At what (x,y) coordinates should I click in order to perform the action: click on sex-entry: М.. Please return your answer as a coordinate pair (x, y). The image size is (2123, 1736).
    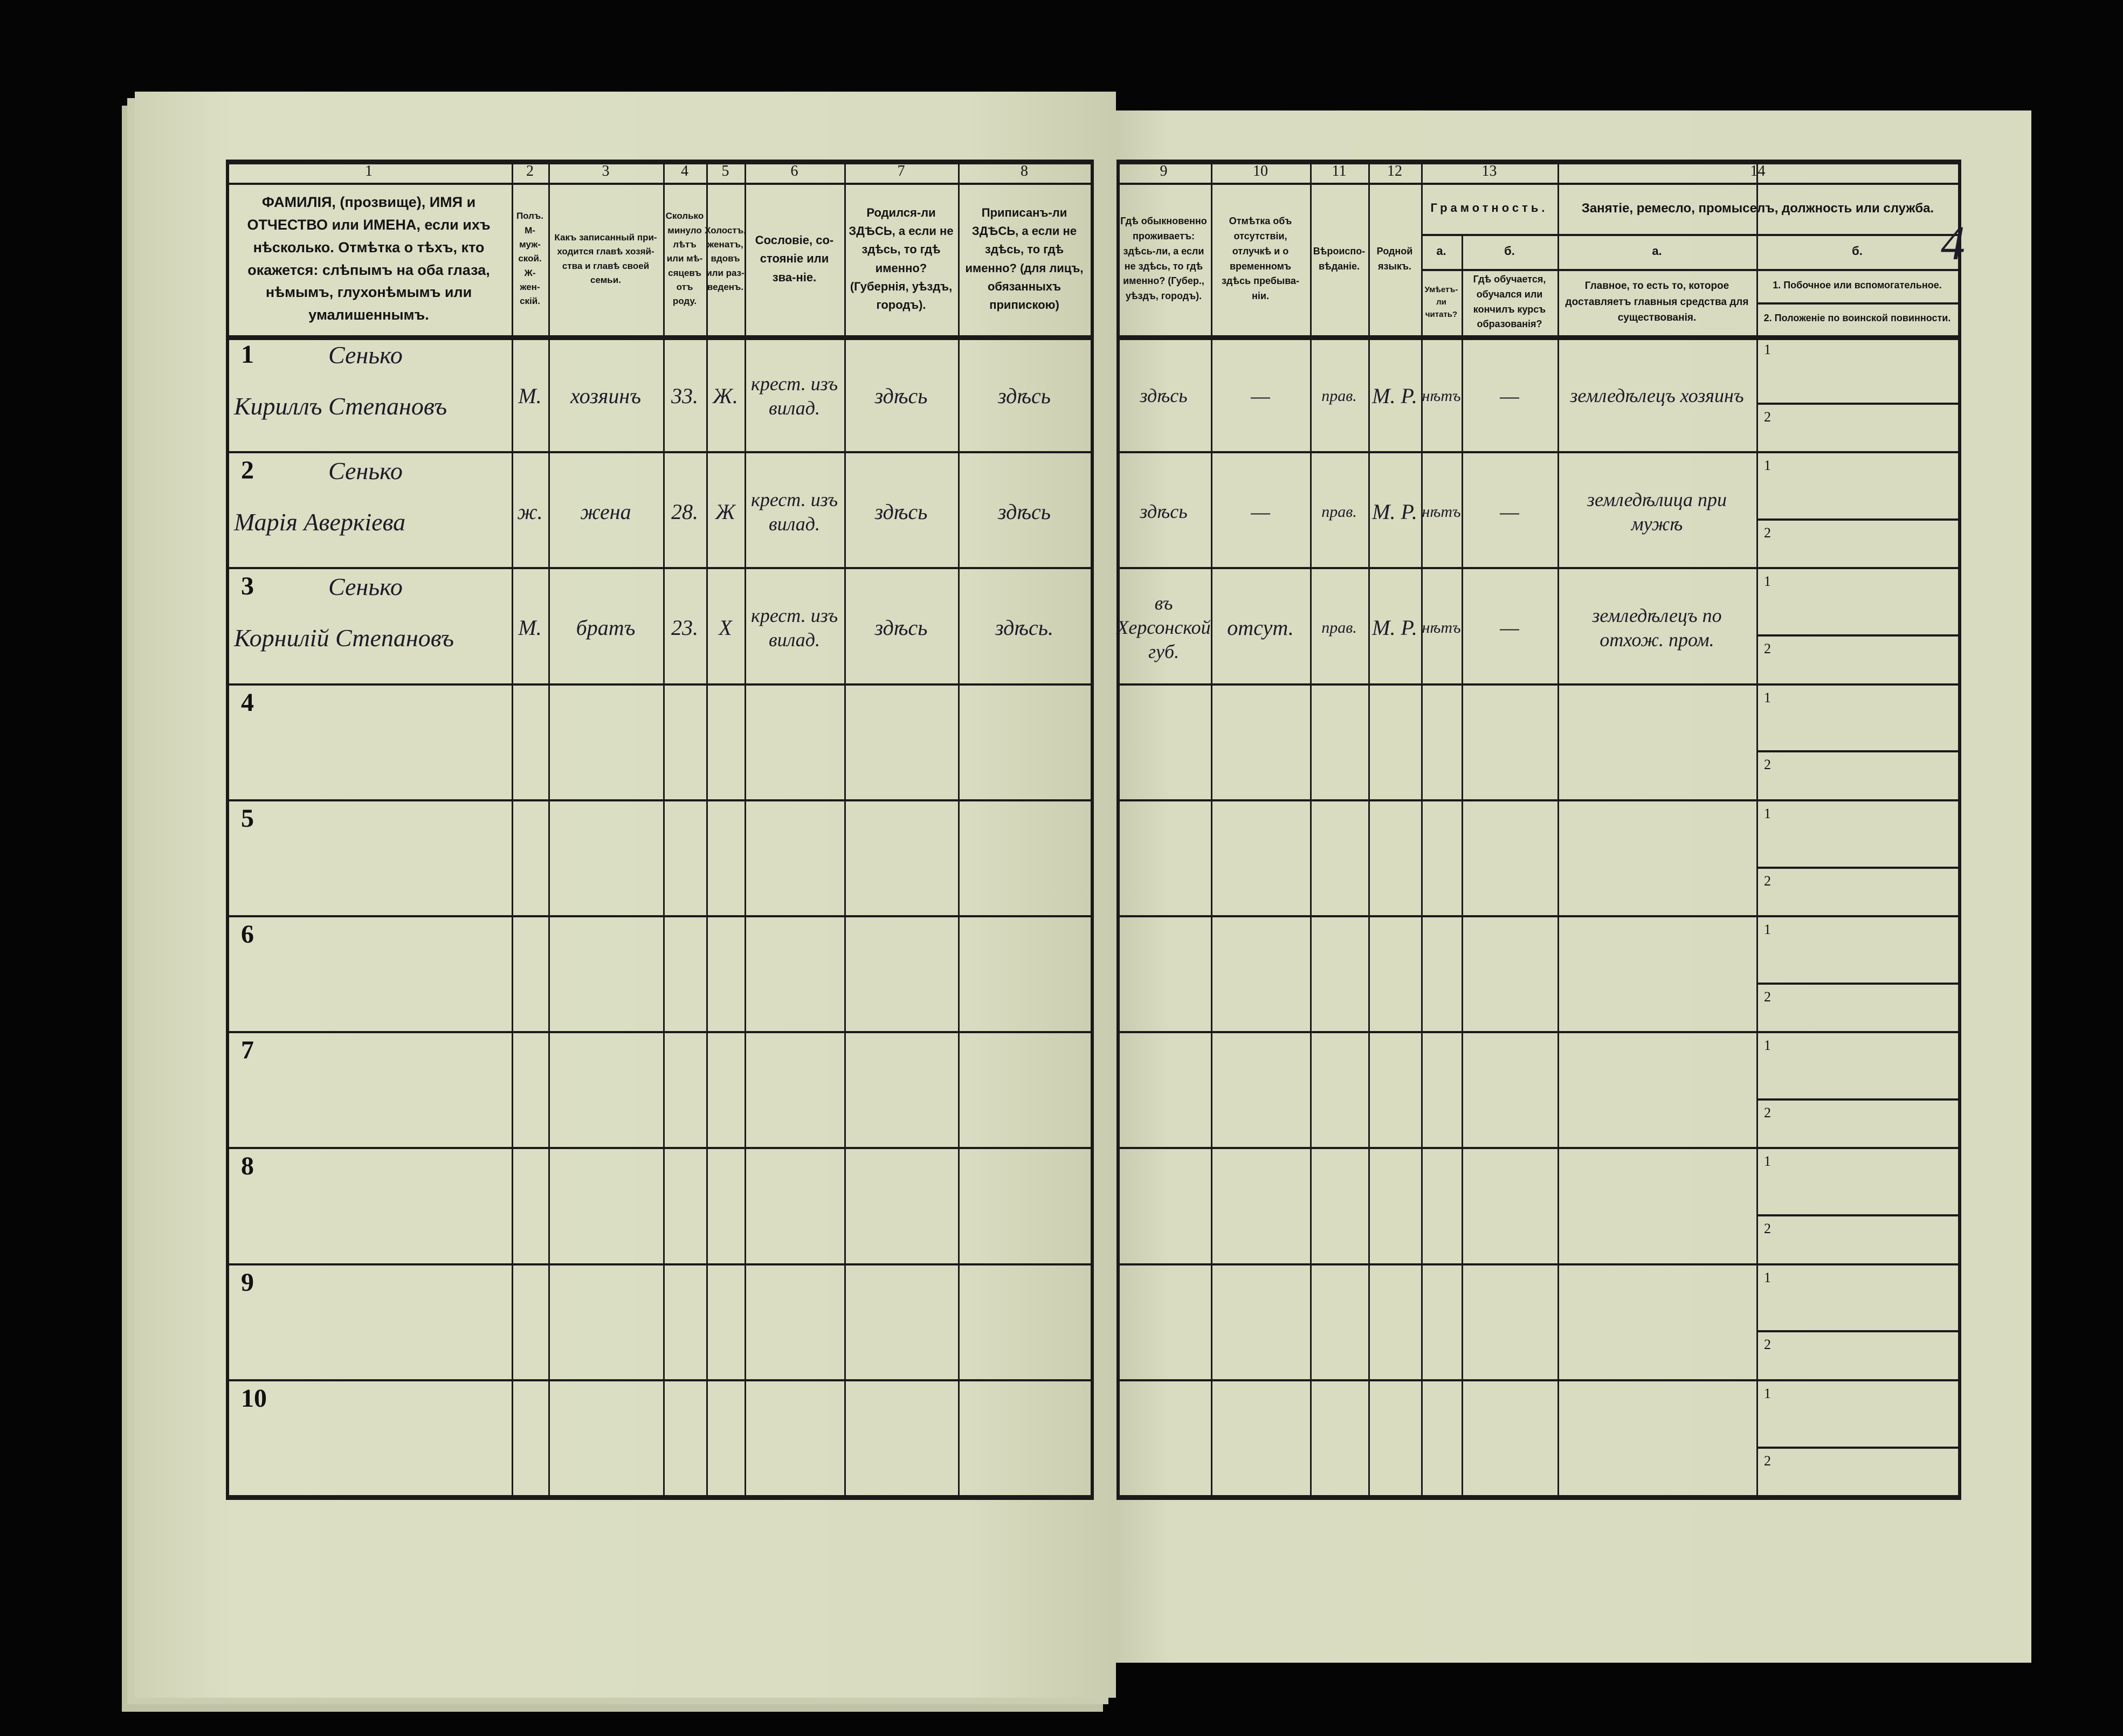
    Looking at the image, I should click on (530, 627).